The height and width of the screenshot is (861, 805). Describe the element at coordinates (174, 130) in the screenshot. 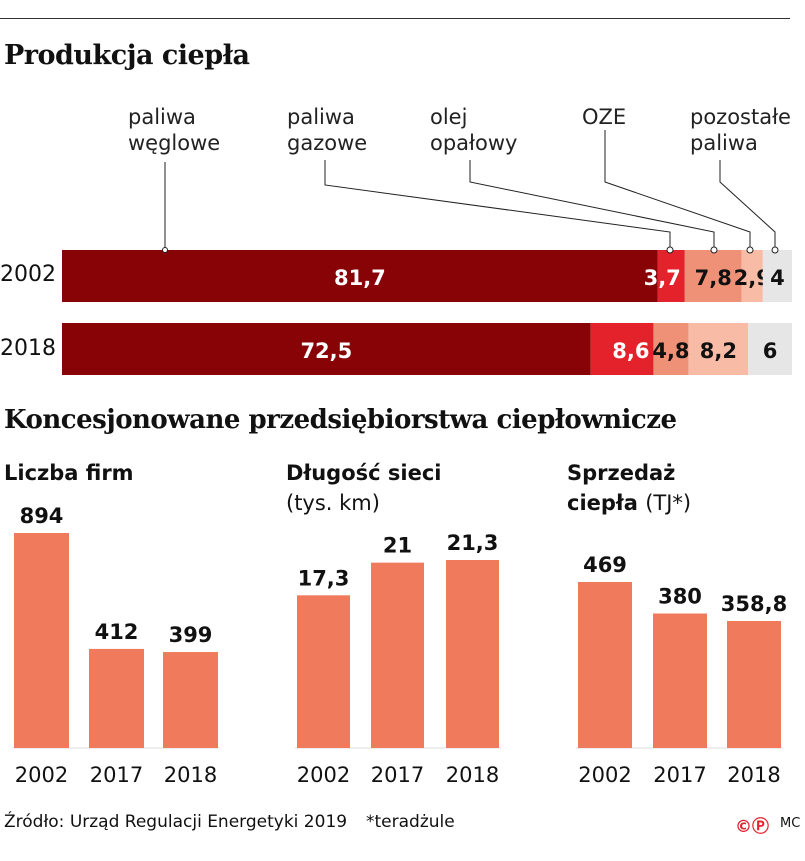

I see `legend-label-coal: paliwa węglowe` at that location.